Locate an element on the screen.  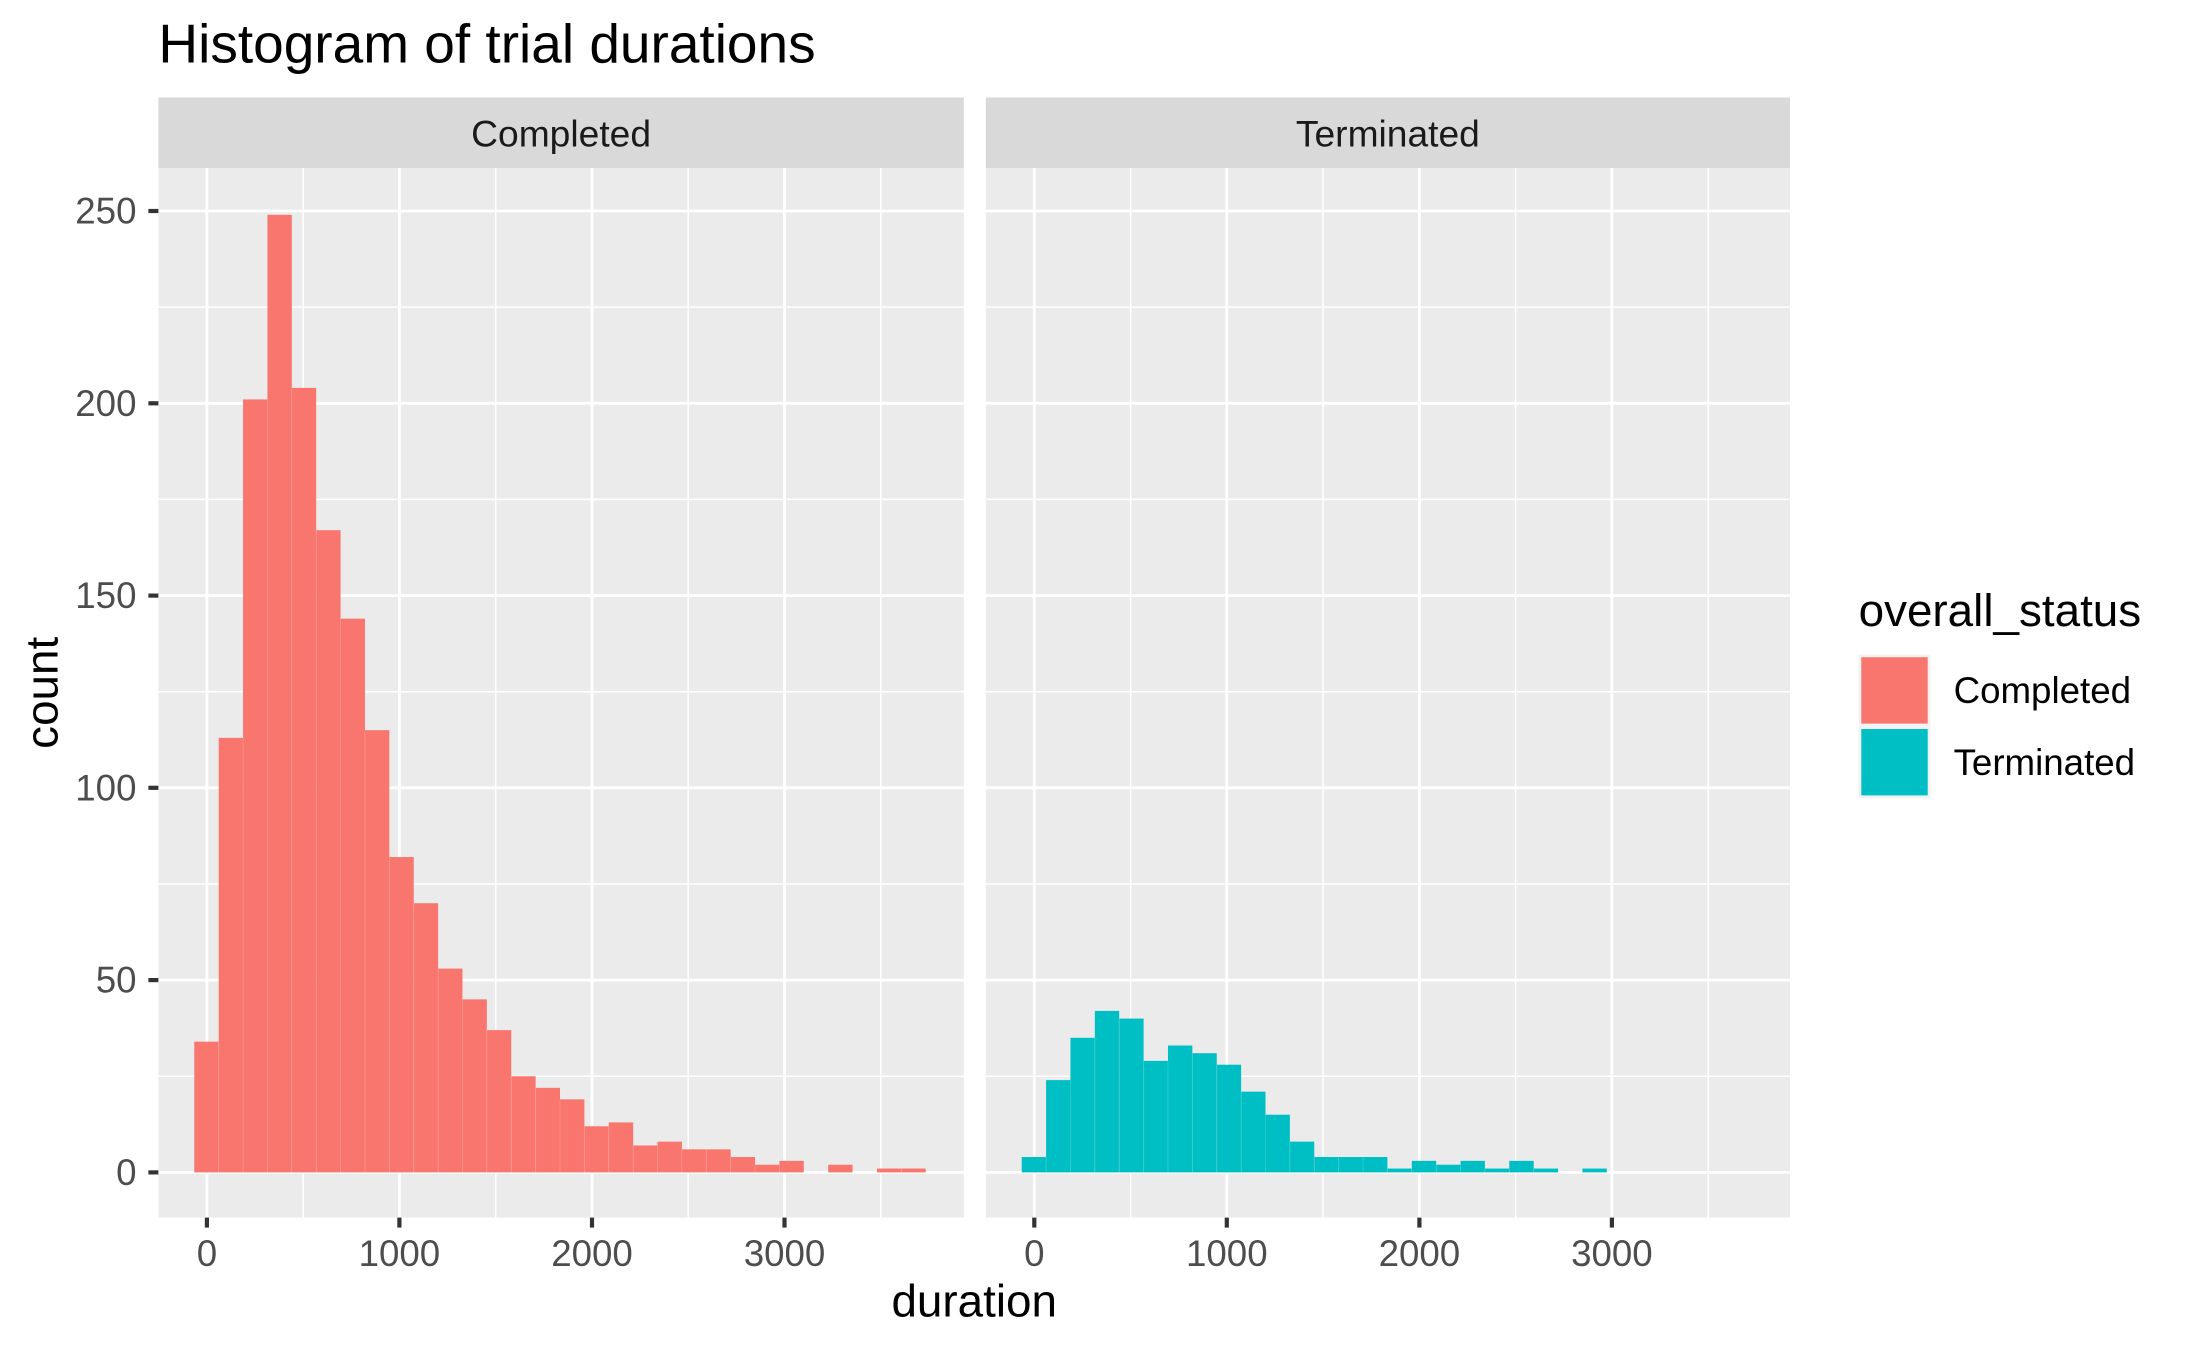
svg-text: 250 is located at coordinates (105, 211).